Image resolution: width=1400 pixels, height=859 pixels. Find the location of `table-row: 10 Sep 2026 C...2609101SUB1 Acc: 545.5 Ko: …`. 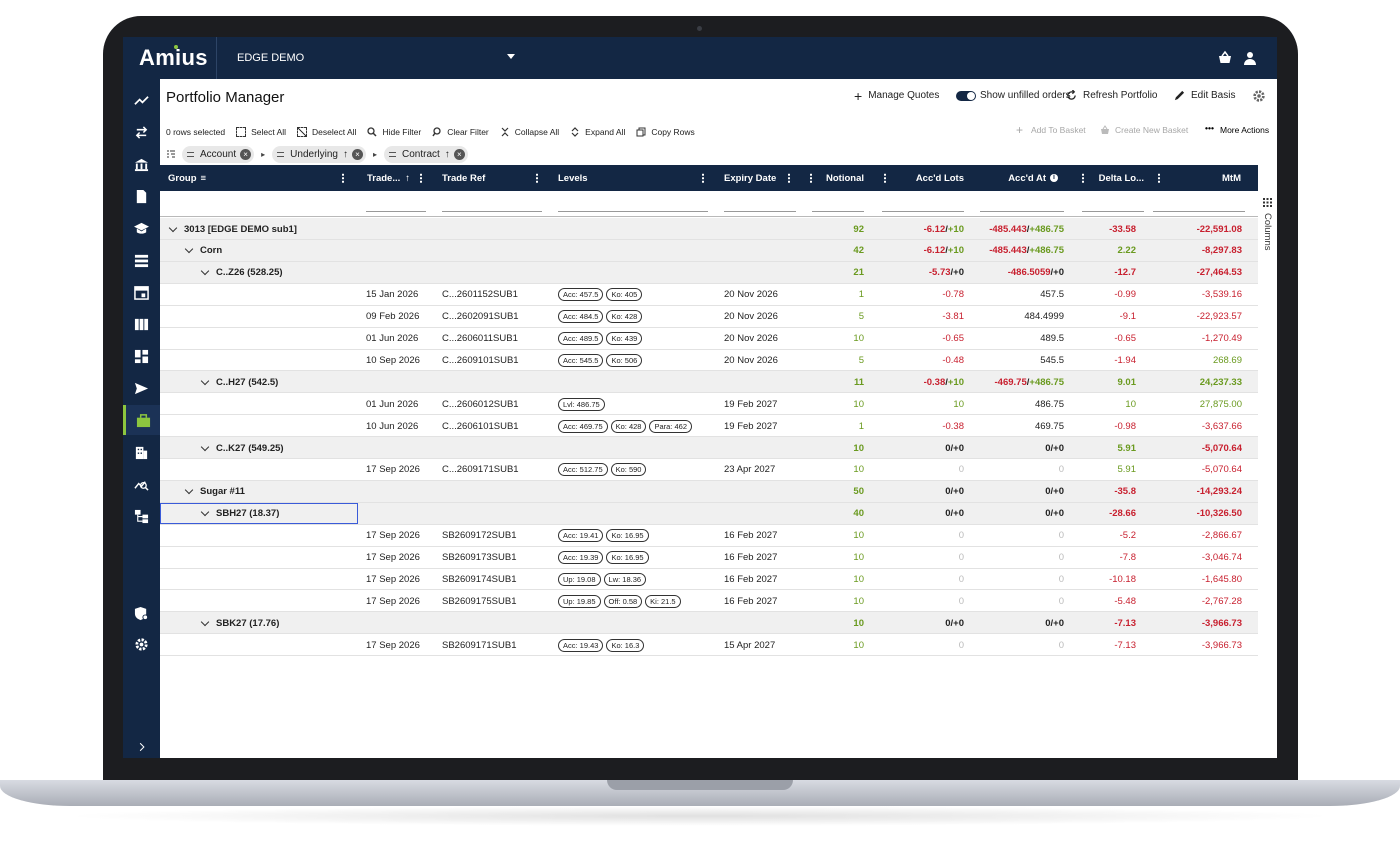

table-row: 10 Sep 2026 C...2609101SUB1 Acc: 545.5 Ko: … is located at coordinates (709, 360).